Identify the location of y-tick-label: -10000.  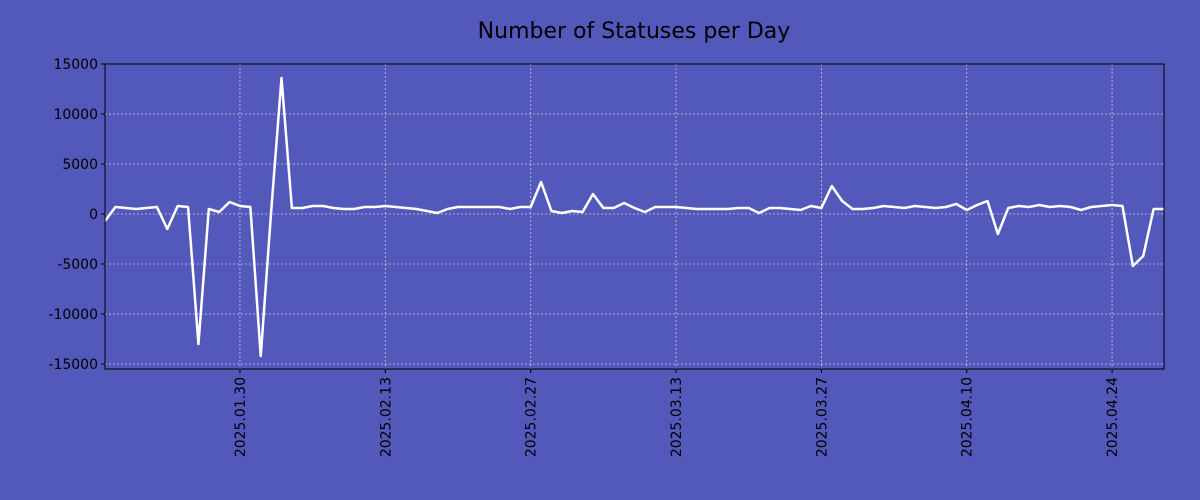
(73, 315).